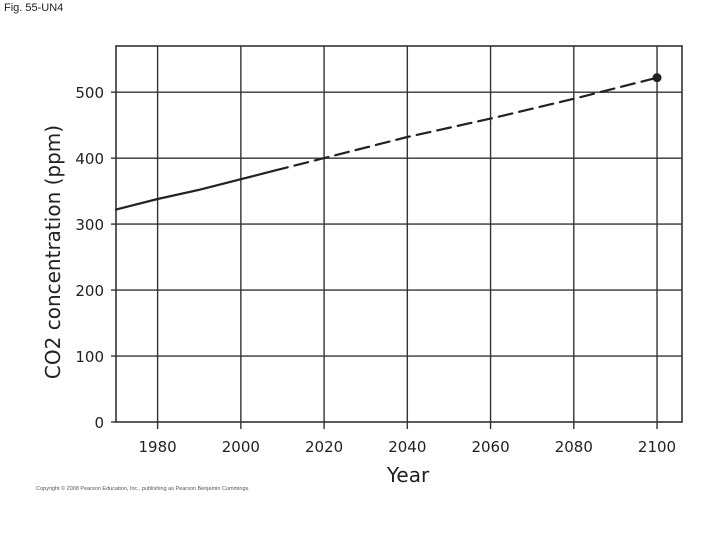 Image resolution: width=720 pixels, height=540 pixels. Describe the element at coordinates (195, 190) in the screenshot. I see `measured-series-line` at that location.